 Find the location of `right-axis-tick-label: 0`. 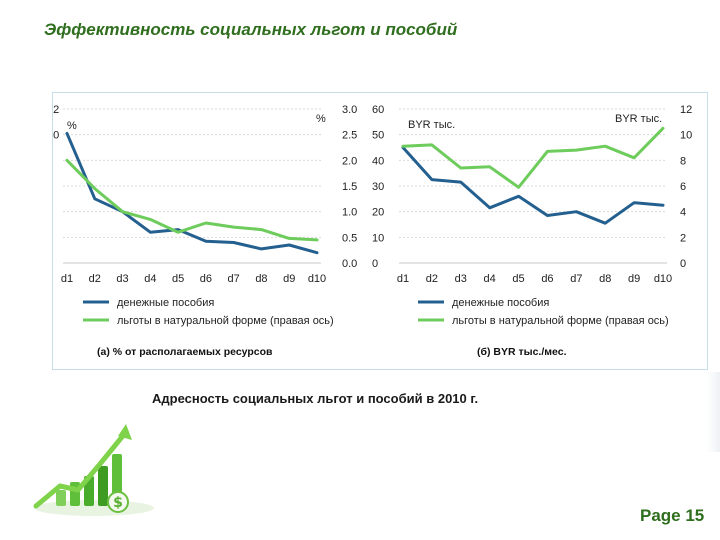

right-axis-tick-label: 0 is located at coordinates (683, 264).